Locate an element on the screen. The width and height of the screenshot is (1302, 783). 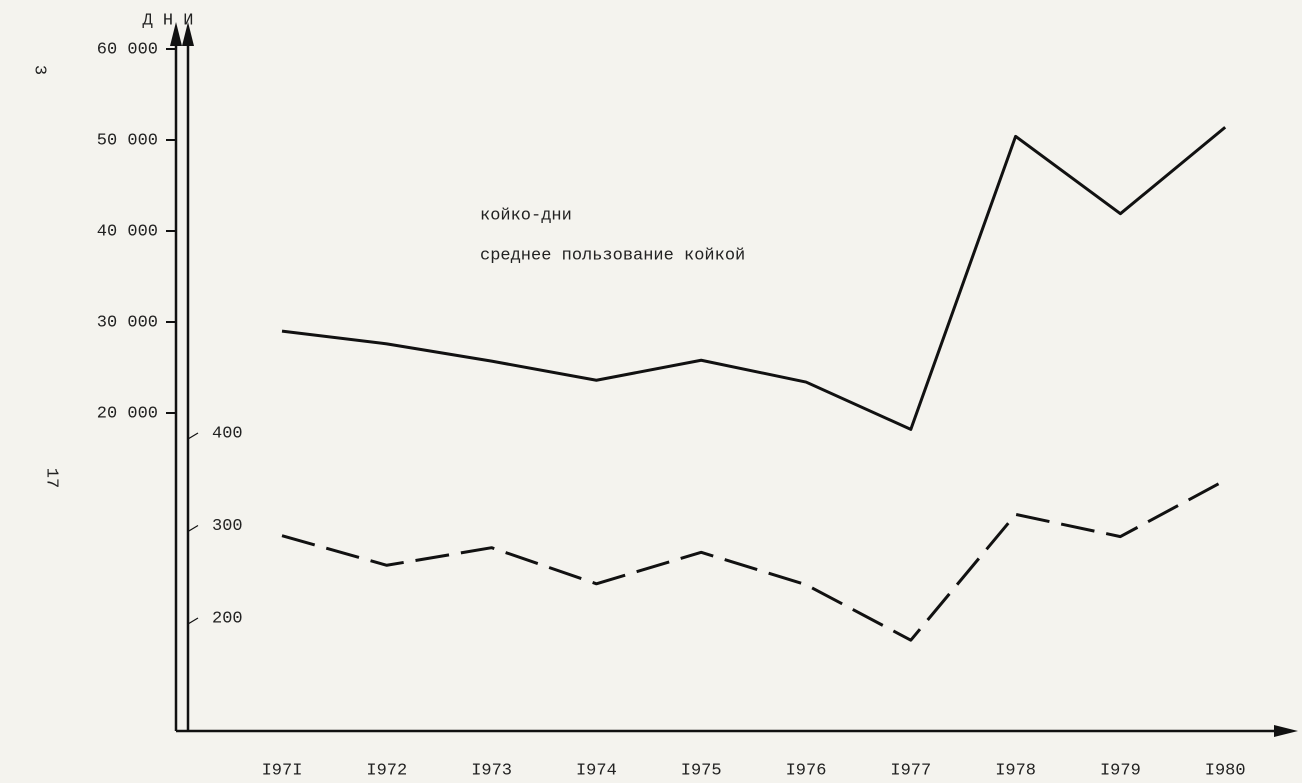
x-tick-label: I974 is located at coordinates (596, 770).